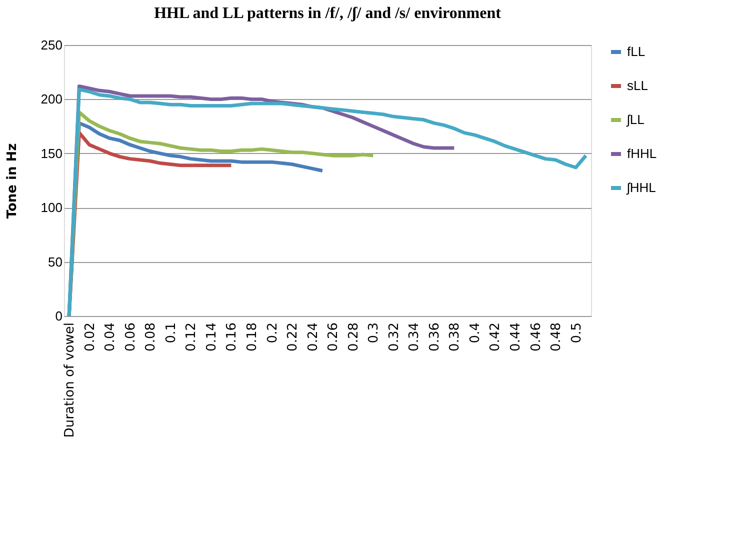 This screenshot has height=539, width=730. I want to click on x-tick-label: 0.1, so click(171, 333).